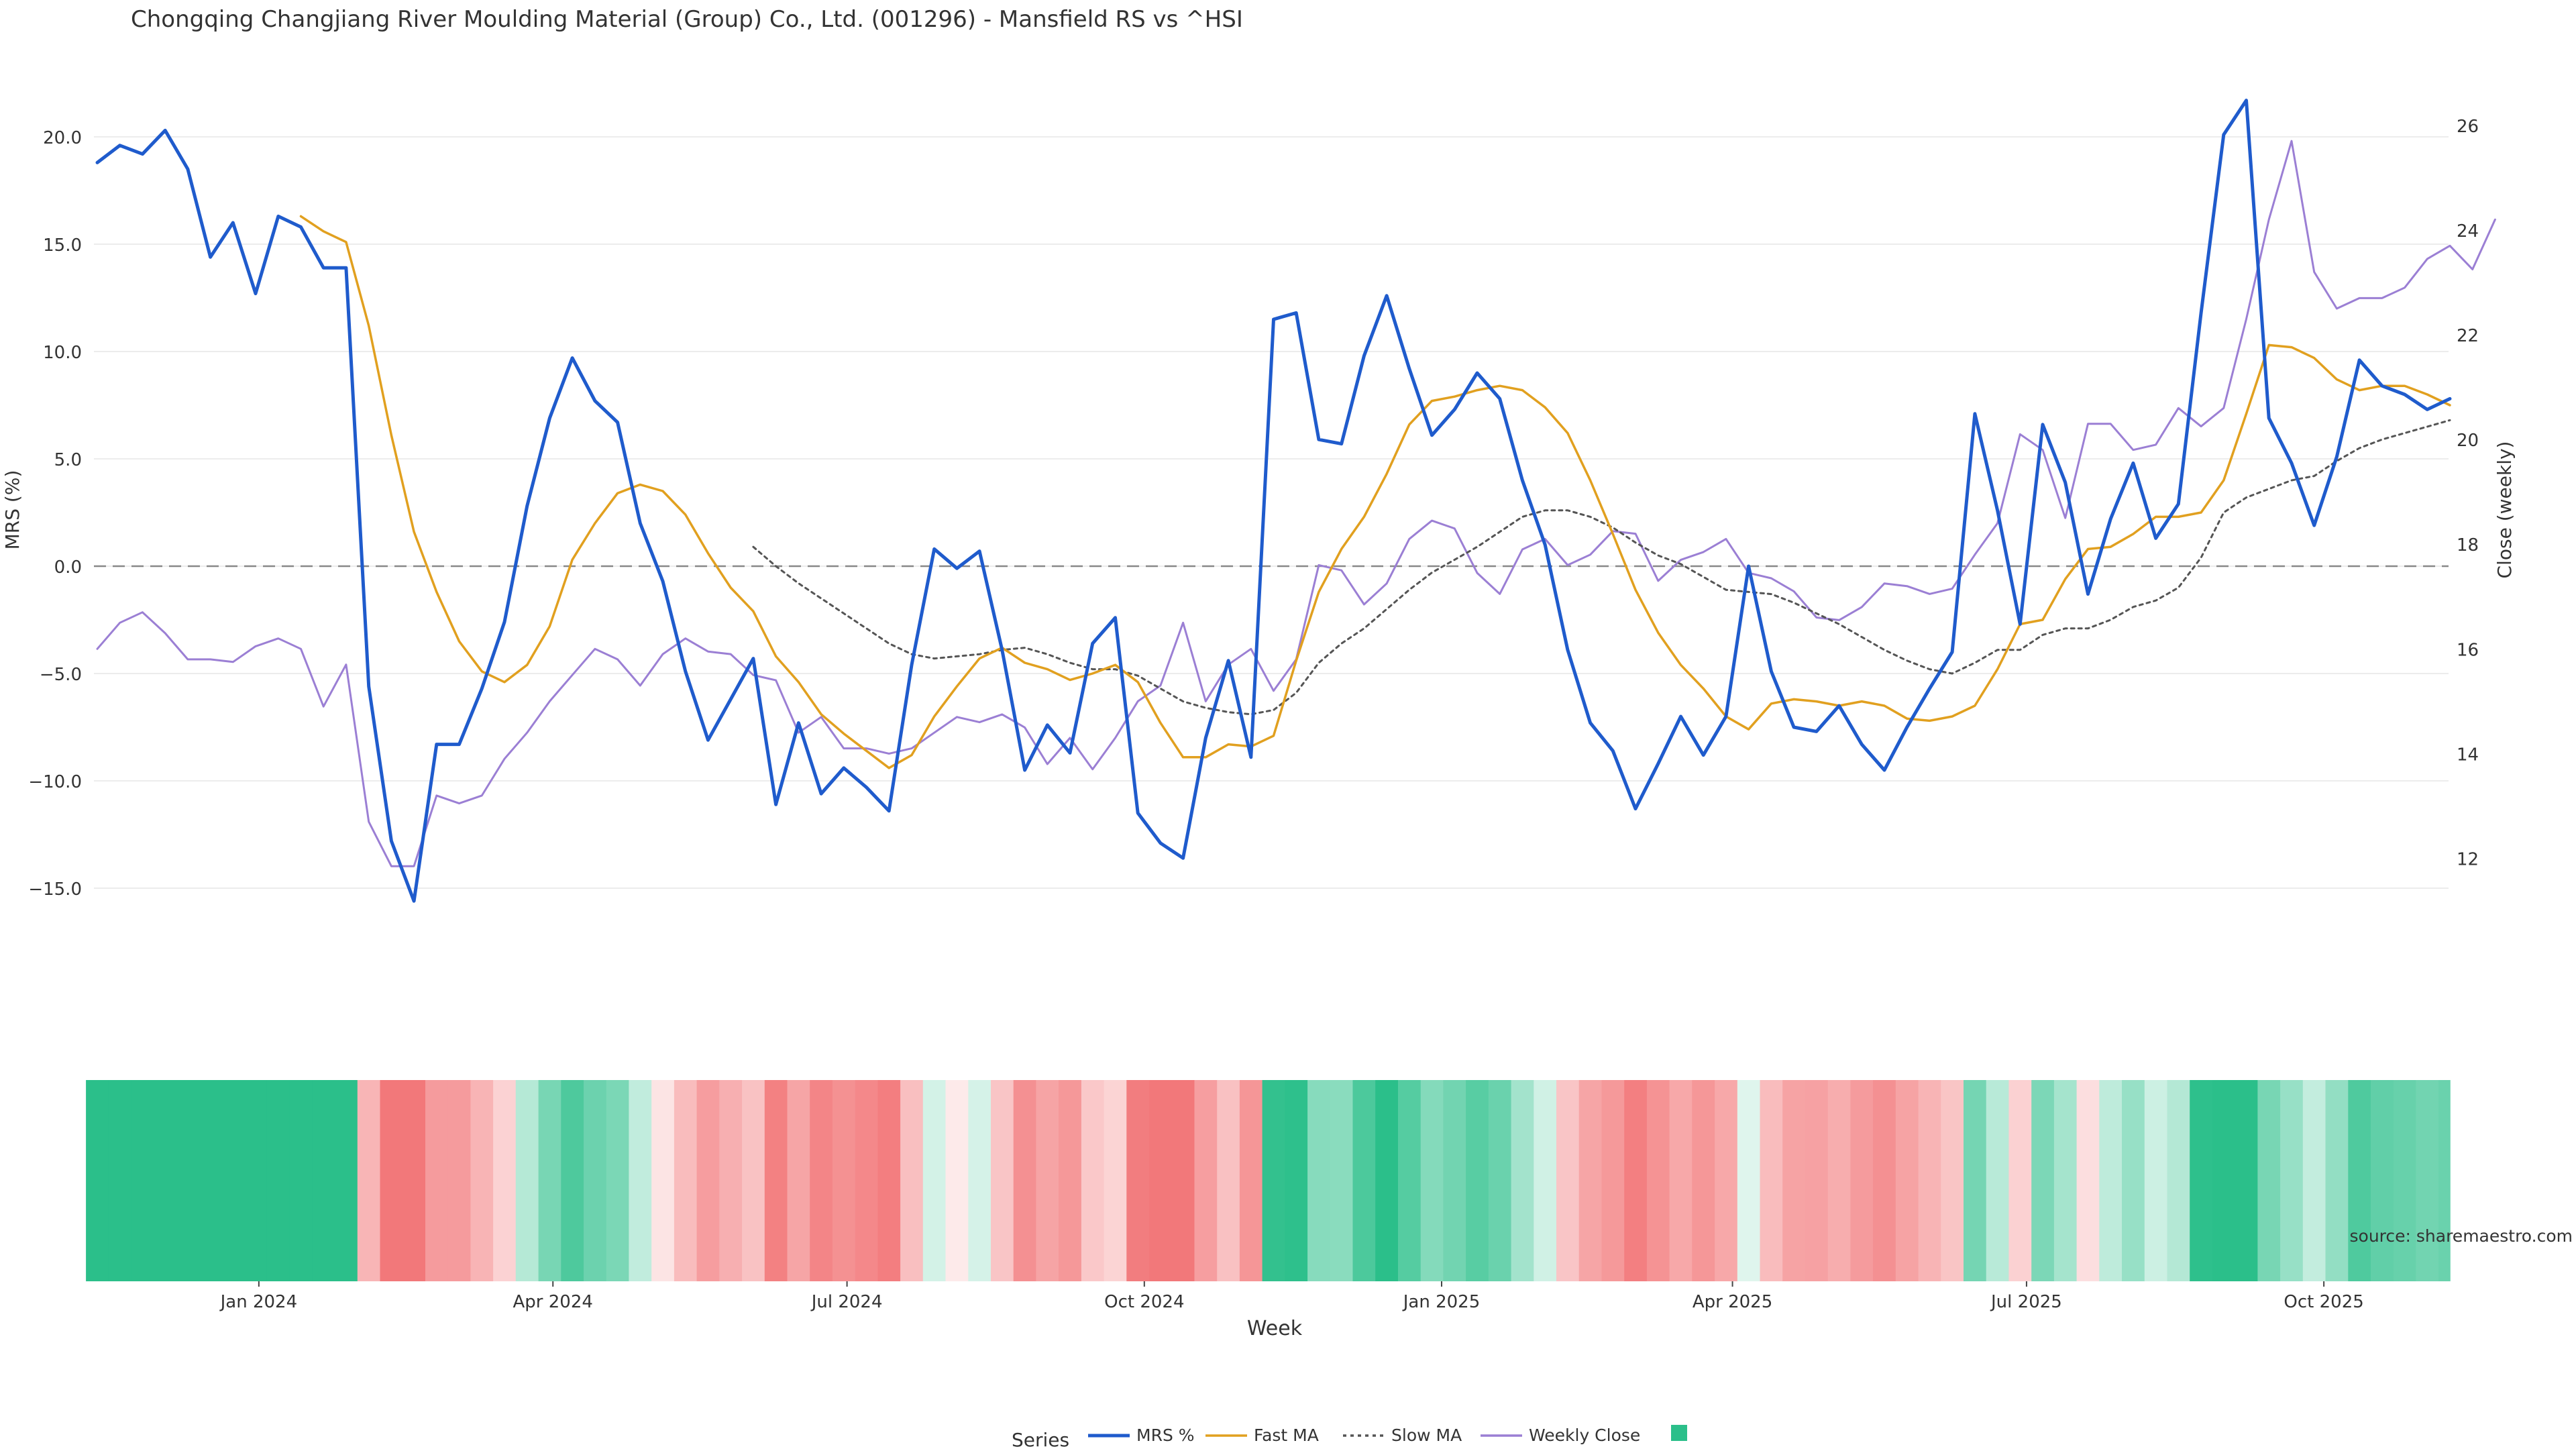  What do you see at coordinates (2504, 510) in the screenshot?
I see `right-axis-label: Close (weekly)` at bounding box center [2504, 510].